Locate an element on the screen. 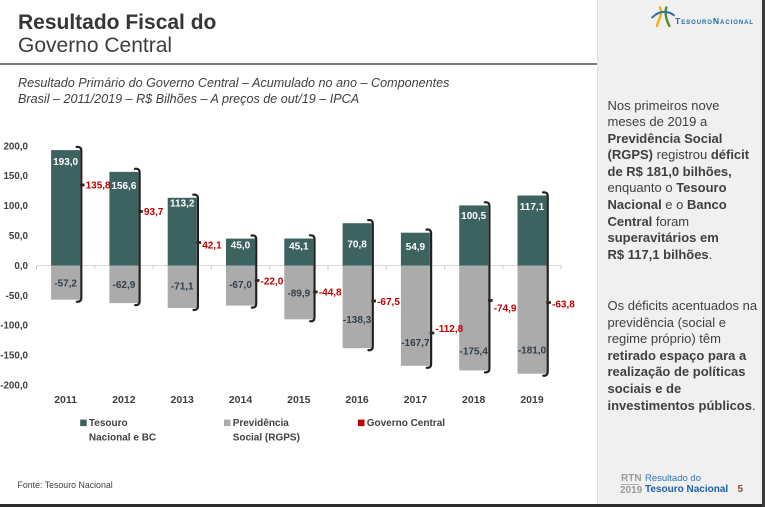 Image resolution: width=765 pixels, height=507 pixels. svg-text: -71,1 is located at coordinates (182, 287).